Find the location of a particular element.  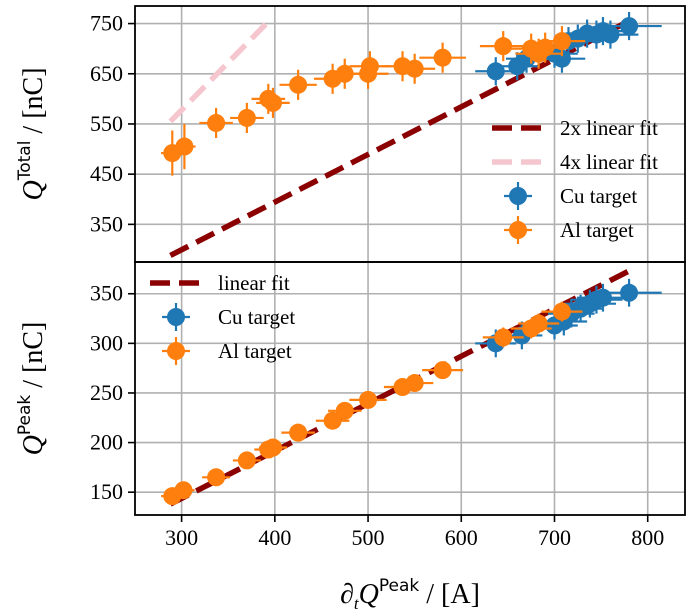

bottom-legend-entry-cu-target: Cu target is located at coordinates (228, 317).